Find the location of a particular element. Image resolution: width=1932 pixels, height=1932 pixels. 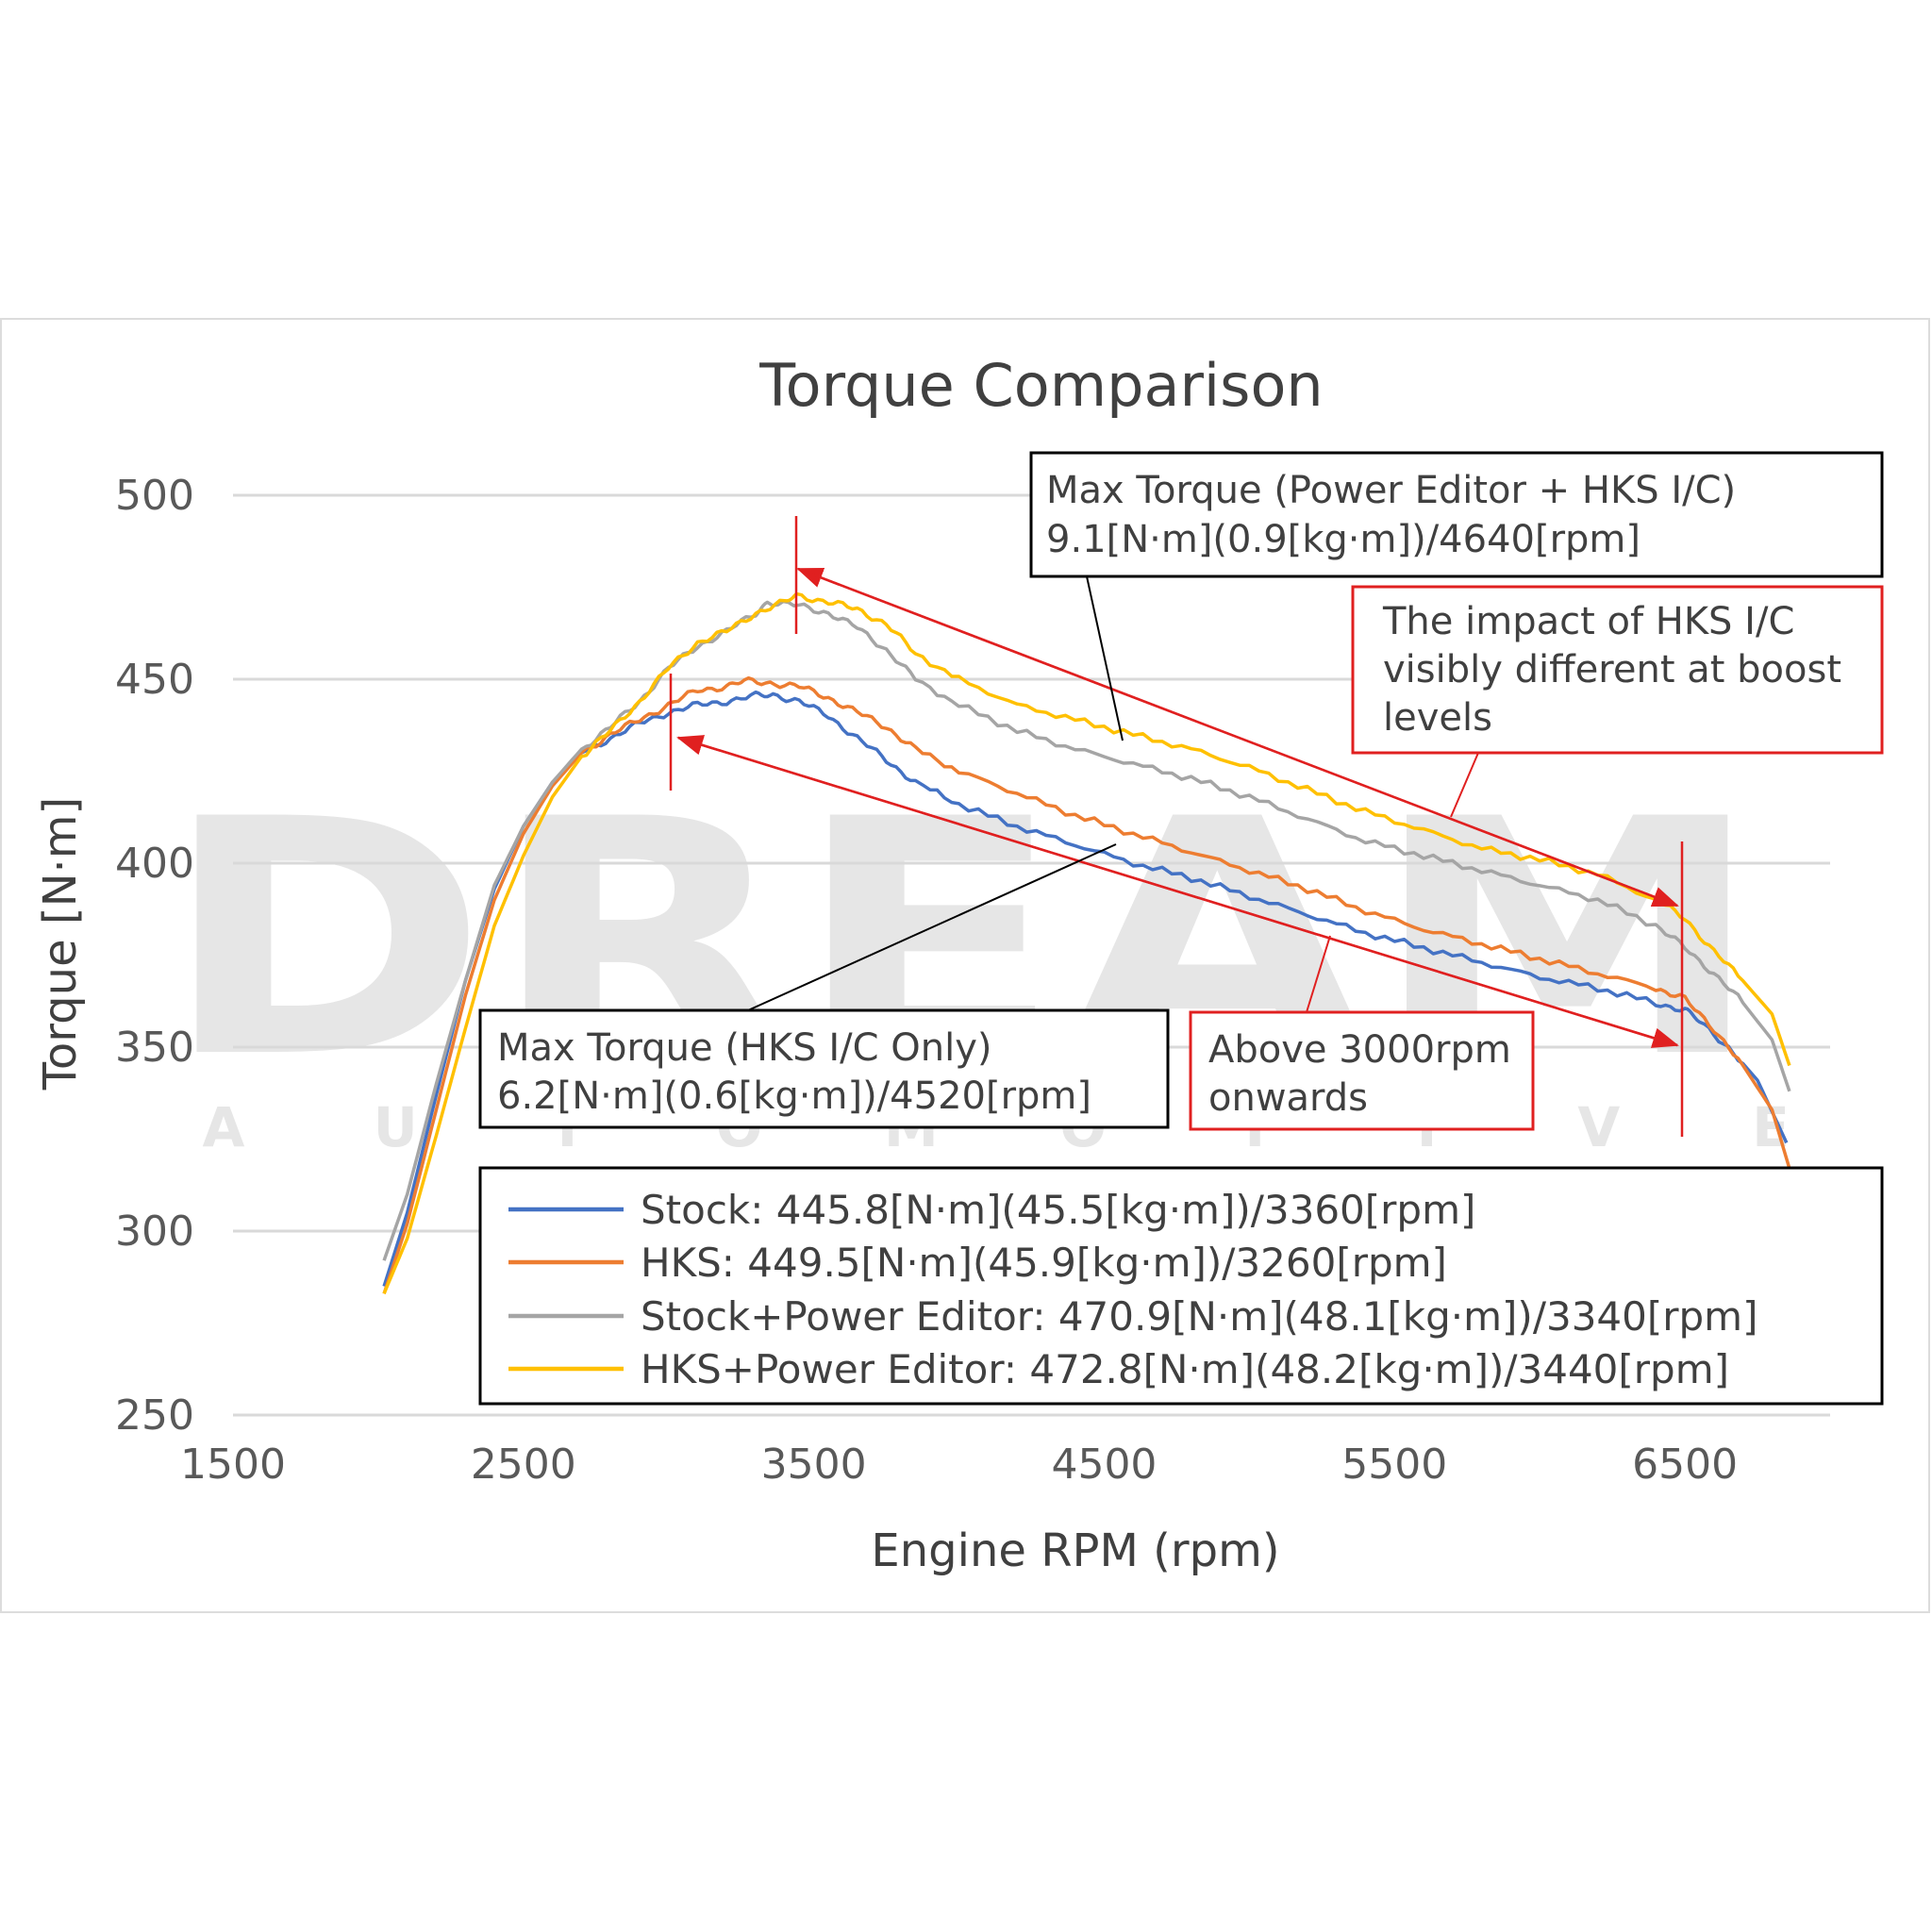

annotation-box-above3000-line1: Above 3000rpm is located at coordinates (1359, 1050).